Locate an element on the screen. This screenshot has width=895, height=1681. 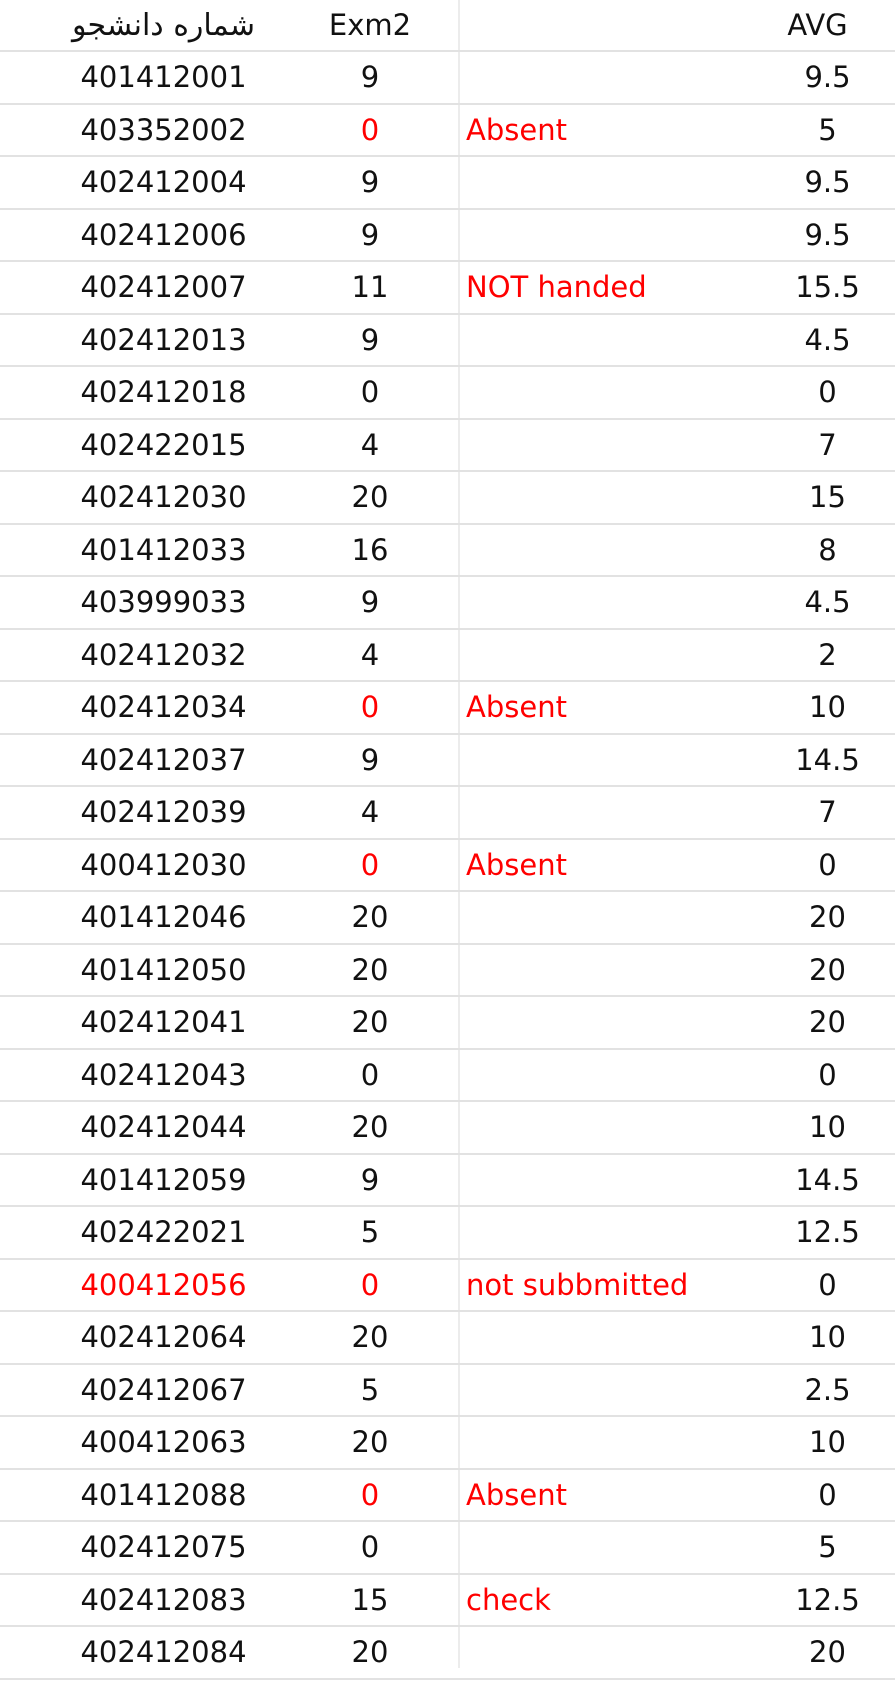
cell-exam2: 11 is located at coordinates (370, 287).